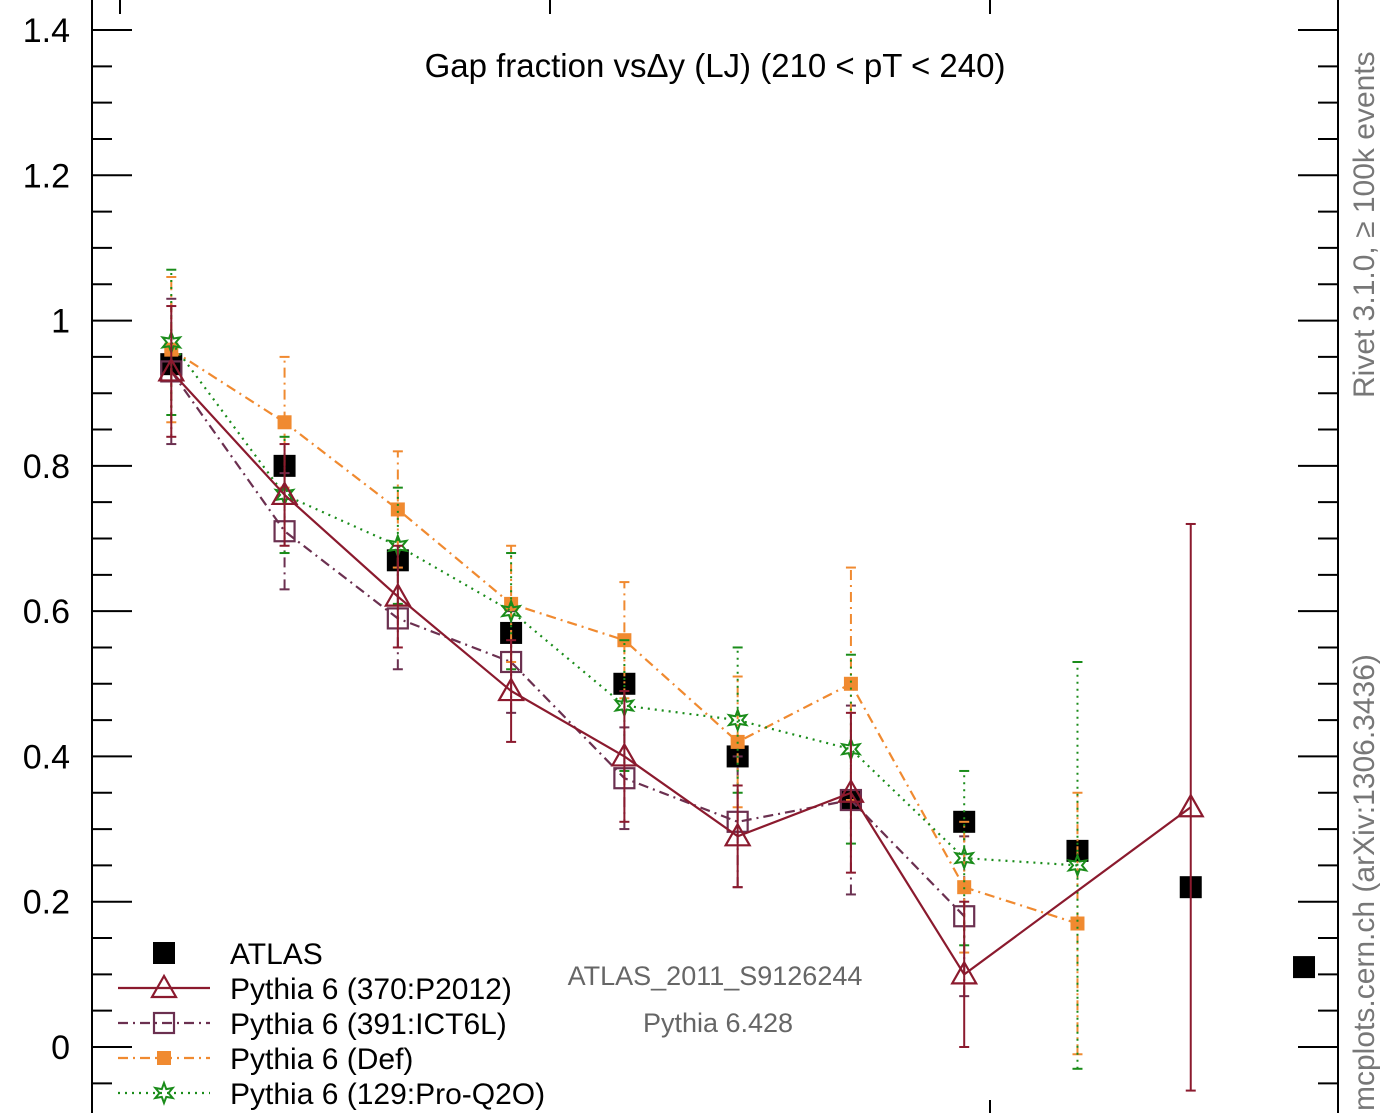 This screenshot has height=1113, width=1380. Describe the element at coordinates (60, 1048) in the screenshot. I see `y-tick-label: 0` at that location.